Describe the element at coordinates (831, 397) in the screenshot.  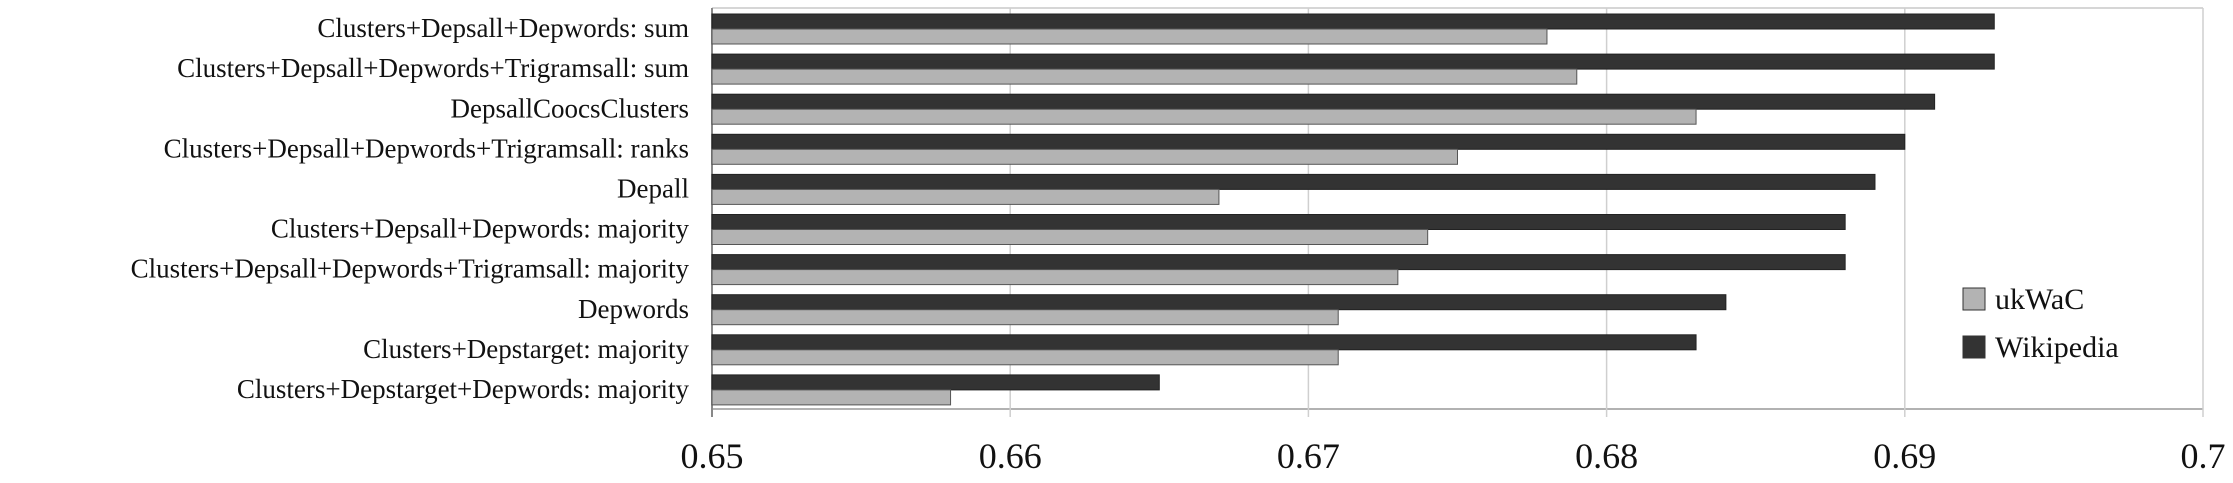
I see `bar-ukwac: 0.658` at that location.